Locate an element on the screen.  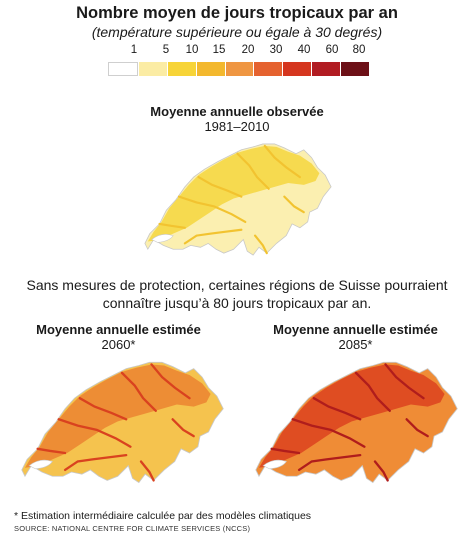
switzerland-map-2060 is located at coordinates (122, 422).